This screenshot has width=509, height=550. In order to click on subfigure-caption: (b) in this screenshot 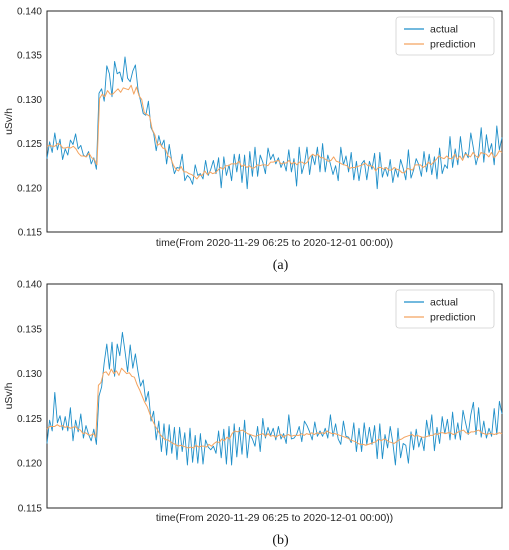, I will do `click(280, 540)`.